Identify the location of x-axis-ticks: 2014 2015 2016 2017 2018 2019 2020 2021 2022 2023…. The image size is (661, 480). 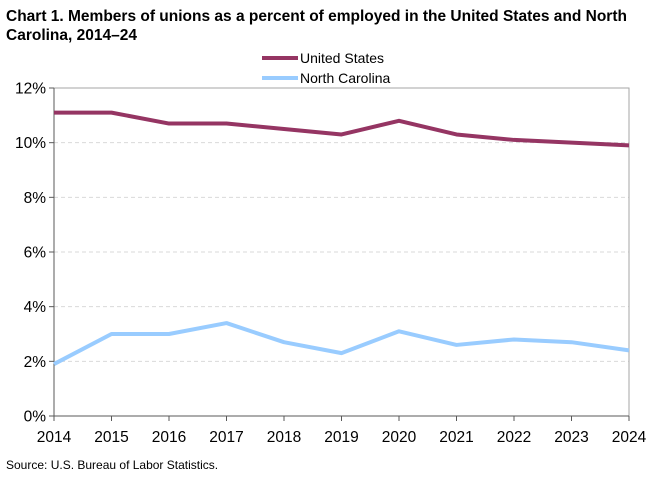
(342, 431).